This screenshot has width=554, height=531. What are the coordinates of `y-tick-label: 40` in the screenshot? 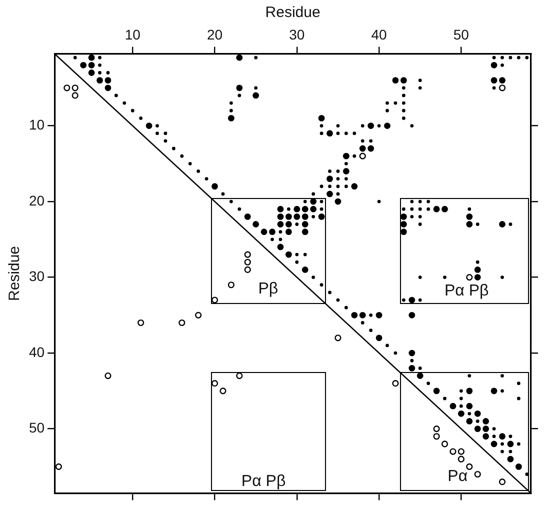 It's located at (36, 352).